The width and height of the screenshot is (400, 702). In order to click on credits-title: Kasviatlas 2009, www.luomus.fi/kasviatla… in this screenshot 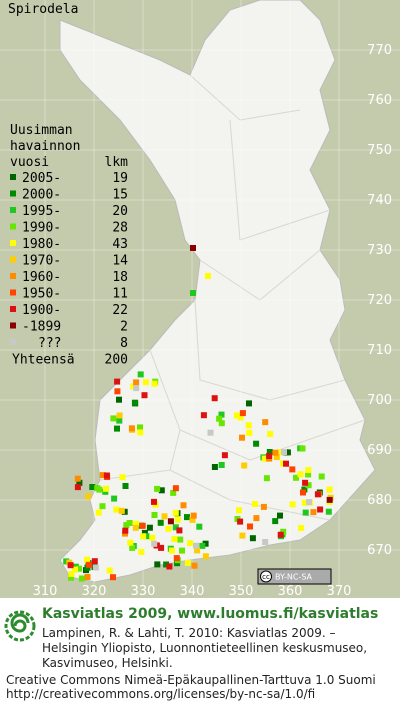, I will do `click(210, 614)`.